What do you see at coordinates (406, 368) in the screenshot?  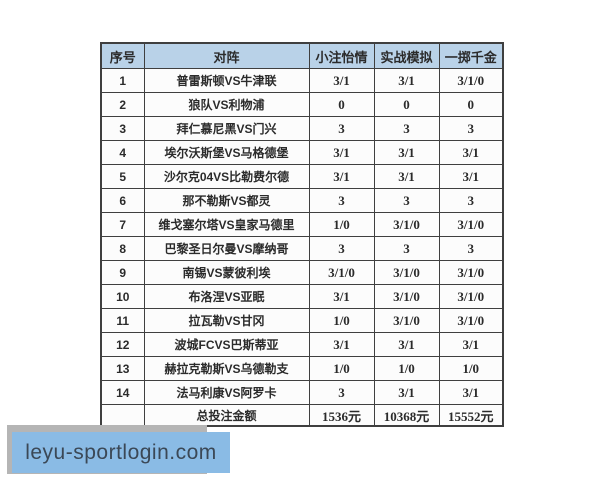 I see `simulation-value: 1/0` at bounding box center [406, 368].